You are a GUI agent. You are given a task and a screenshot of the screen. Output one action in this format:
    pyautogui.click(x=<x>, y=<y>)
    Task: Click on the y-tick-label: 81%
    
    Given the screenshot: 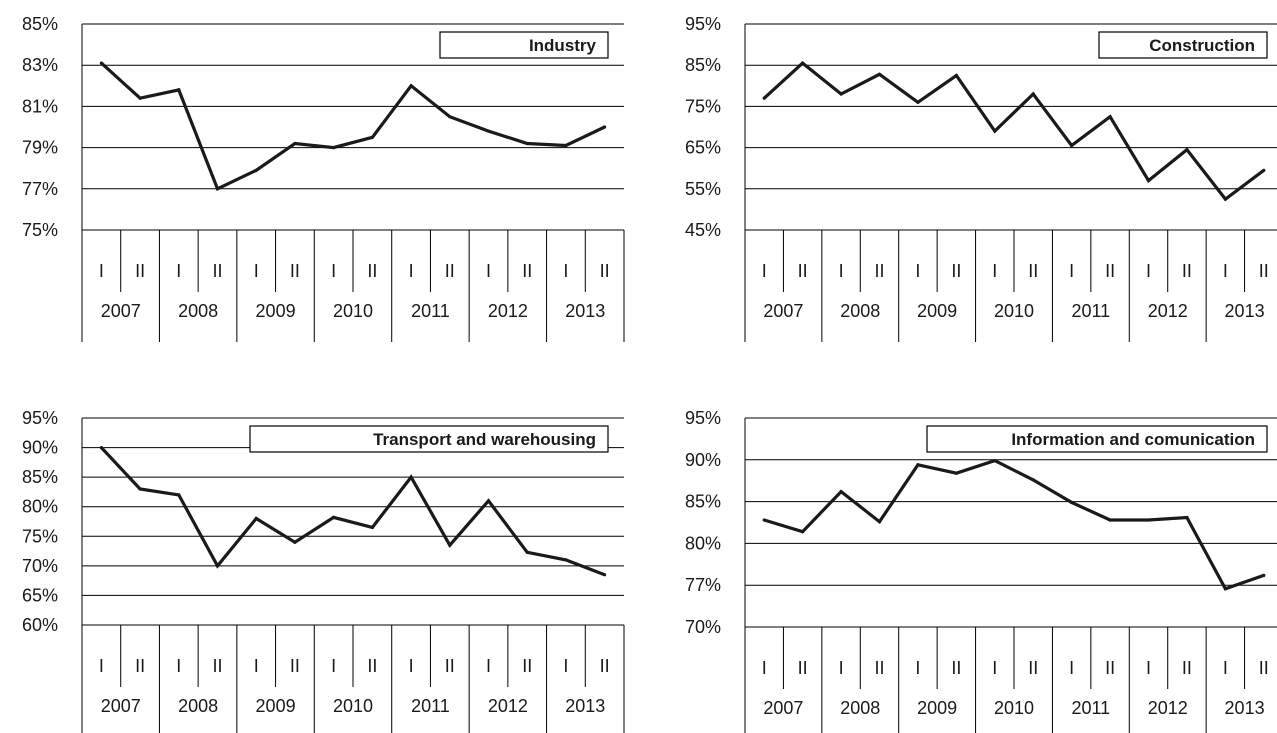 What is the action you would take?
    pyautogui.click(x=40, y=106)
    